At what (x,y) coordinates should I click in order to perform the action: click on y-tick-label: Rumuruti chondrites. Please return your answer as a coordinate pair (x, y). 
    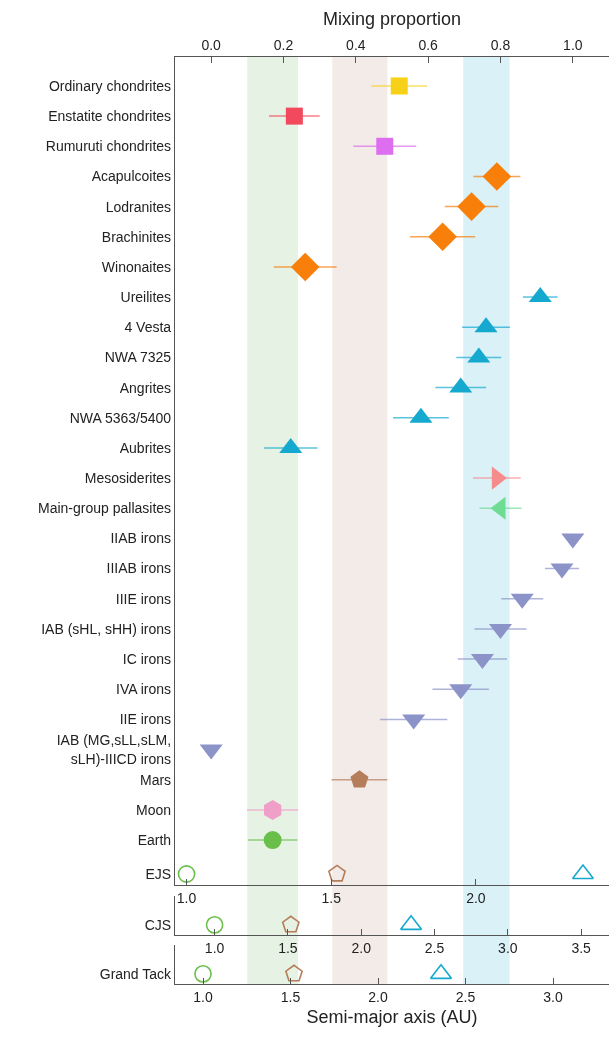
    Looking at the image, I should click on (108, 146).